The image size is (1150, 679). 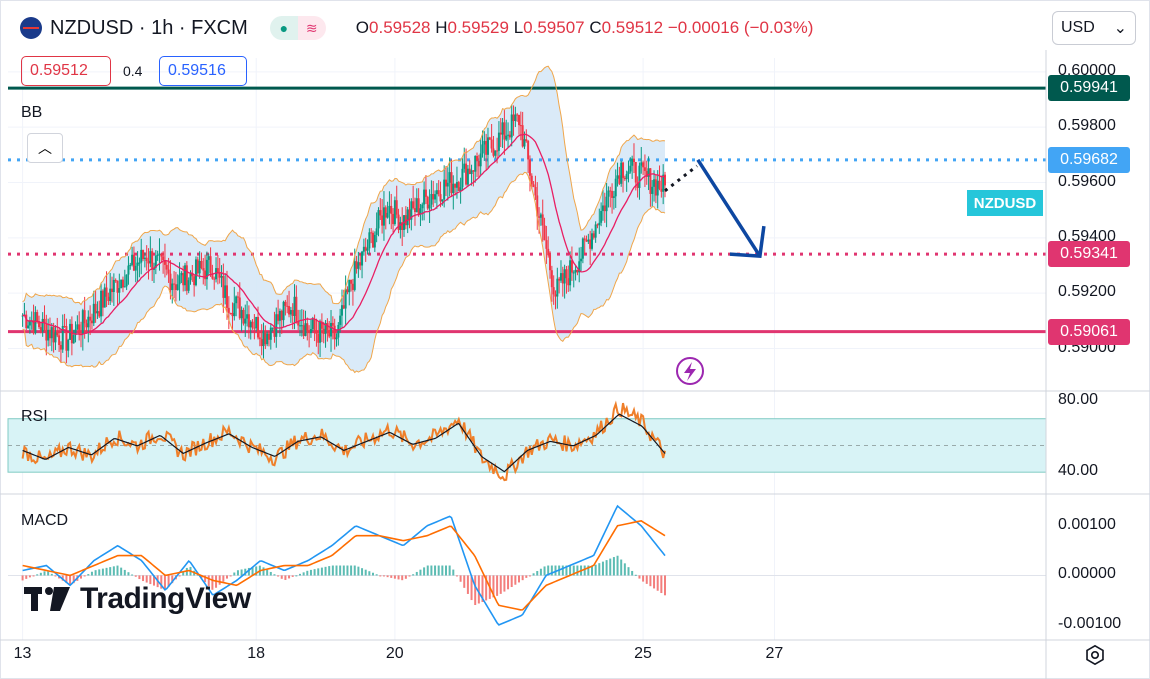 I want to click on tradingview-logo-icon, so click(x=47, y=599).